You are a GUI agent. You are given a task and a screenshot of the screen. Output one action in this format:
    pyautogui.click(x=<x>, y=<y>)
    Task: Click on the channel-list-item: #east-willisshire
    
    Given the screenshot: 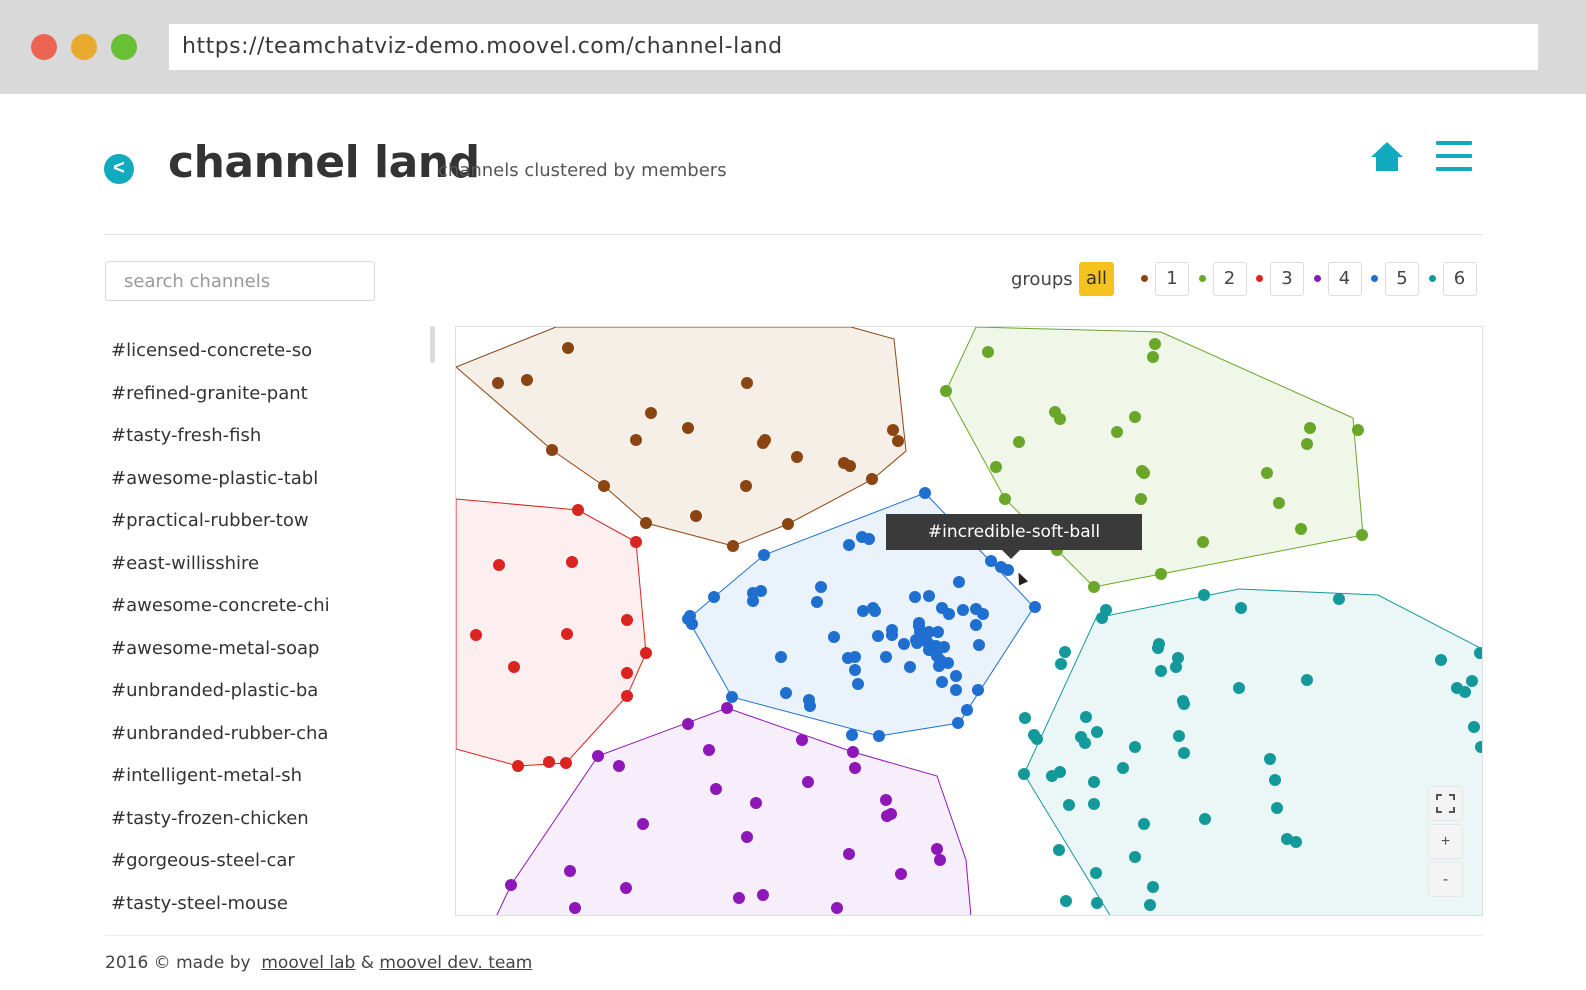 What is the action you would take?
    pyautogui.click(x=185, y=563)
    